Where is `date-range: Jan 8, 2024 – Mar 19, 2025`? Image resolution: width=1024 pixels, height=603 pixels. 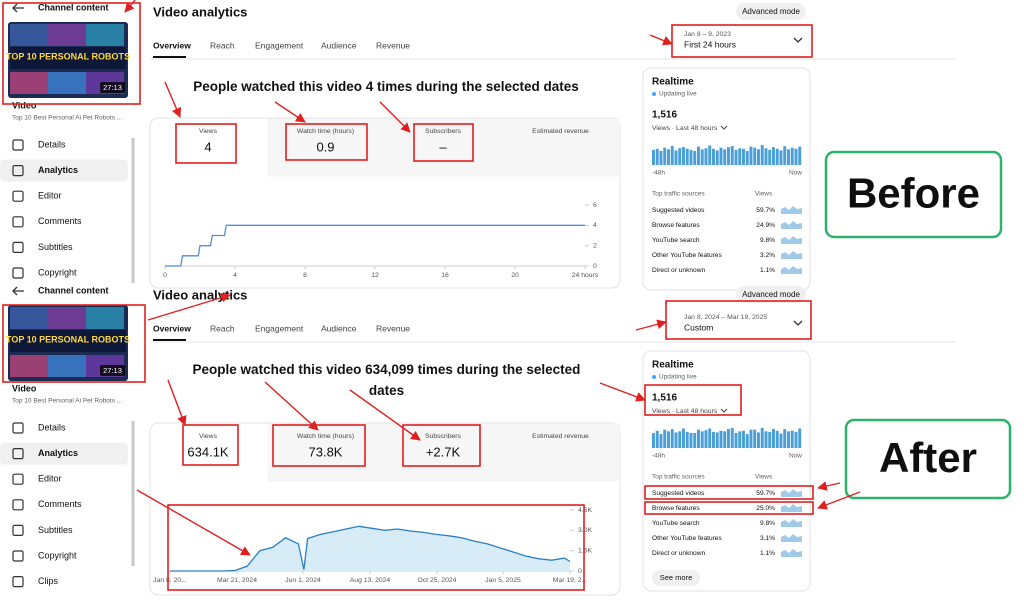
date-range: Jan 8, 2024 – Mar 19, 2025 is located at coordinates (725, 317).